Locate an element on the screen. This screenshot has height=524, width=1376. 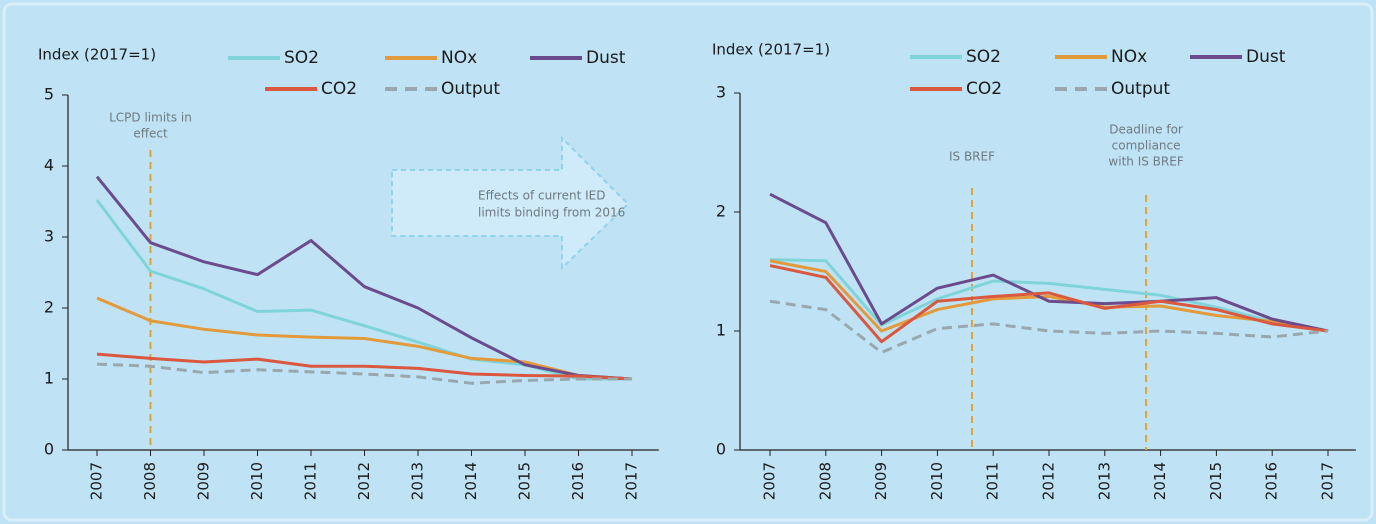
y-tick-label: 4 is located at coordinates (49, 165).